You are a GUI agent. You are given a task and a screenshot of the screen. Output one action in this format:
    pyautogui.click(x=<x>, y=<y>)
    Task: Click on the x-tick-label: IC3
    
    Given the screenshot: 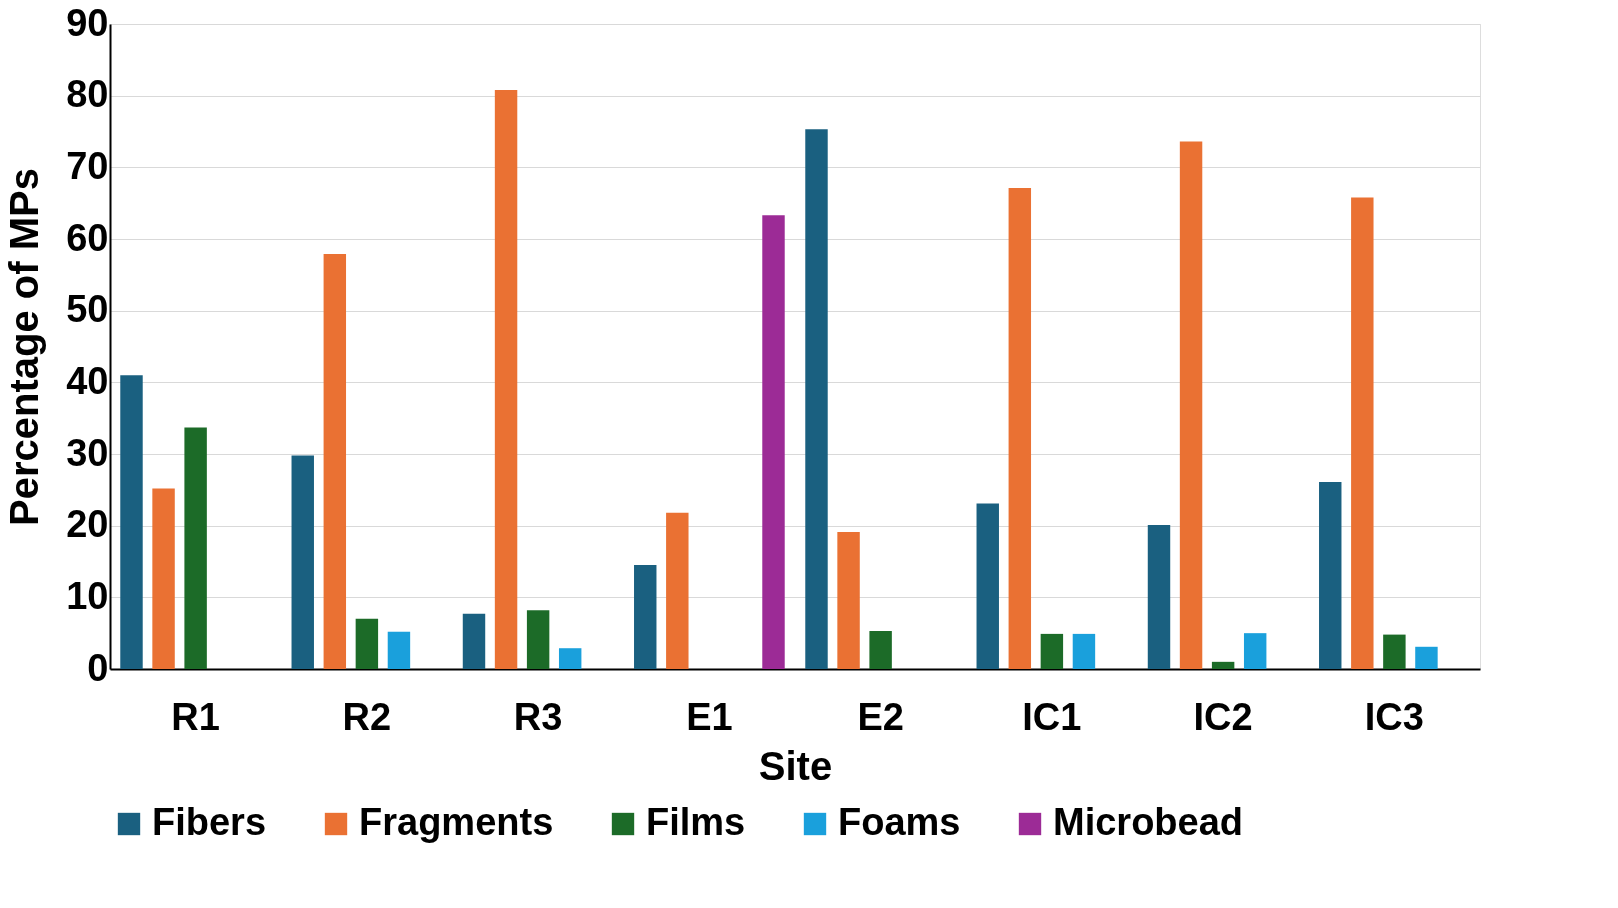 What is the action you would take?
    pyautogui.click(x=1394, y=716)
    